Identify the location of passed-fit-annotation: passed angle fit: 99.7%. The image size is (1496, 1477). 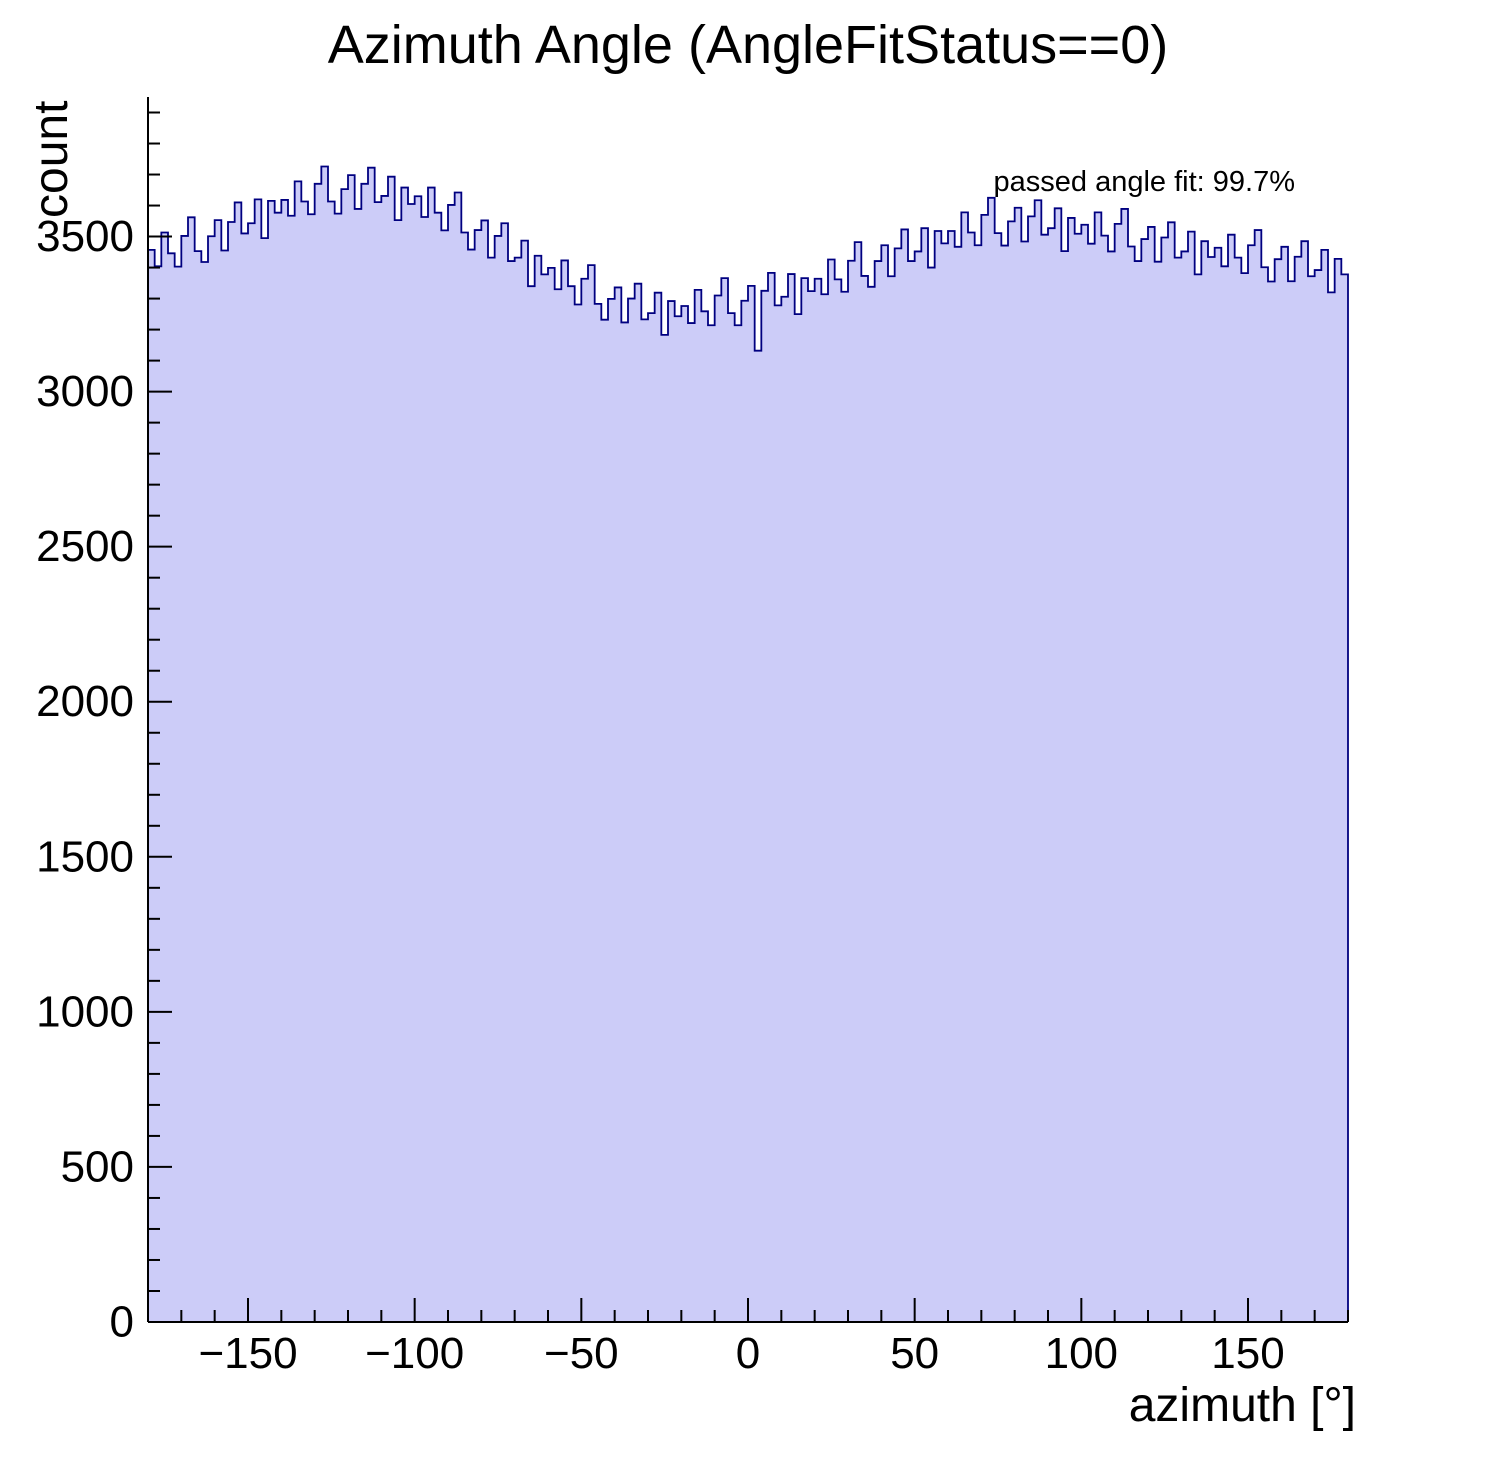
(1144, 182).